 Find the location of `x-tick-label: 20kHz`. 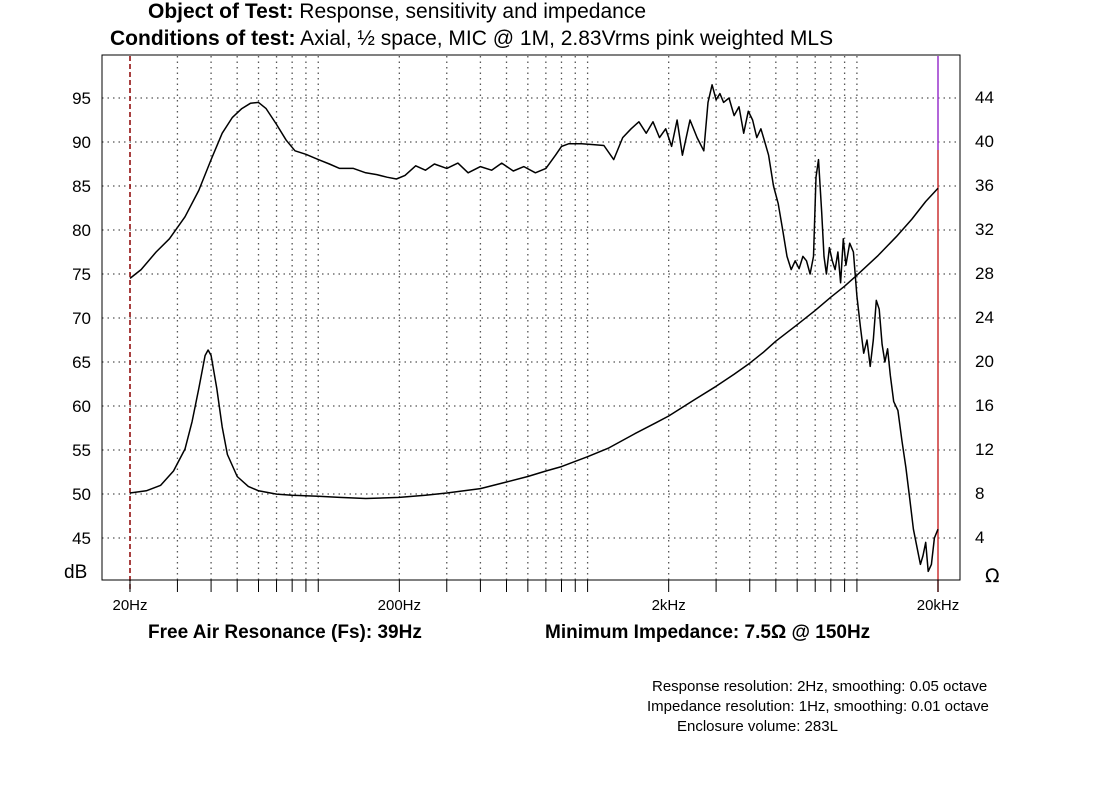

x-tick-label: 20kHz is located at coordinates (938, 605).